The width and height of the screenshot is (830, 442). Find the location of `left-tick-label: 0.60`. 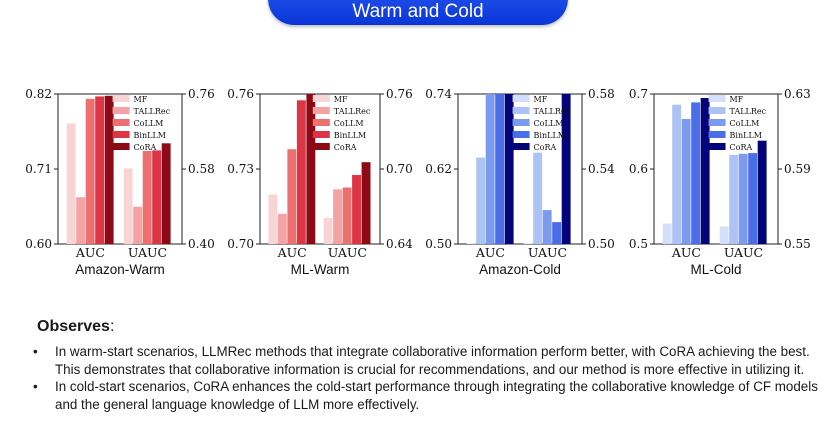

left-tick-label: 0.60 is located at coordinates (38, 244).